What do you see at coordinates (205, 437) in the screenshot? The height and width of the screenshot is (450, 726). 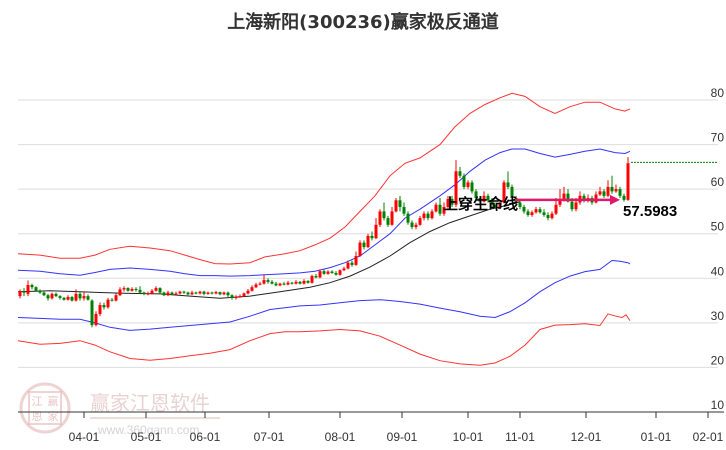 I see `x-tick-label: 06-01` at bounding box center [205, 437].